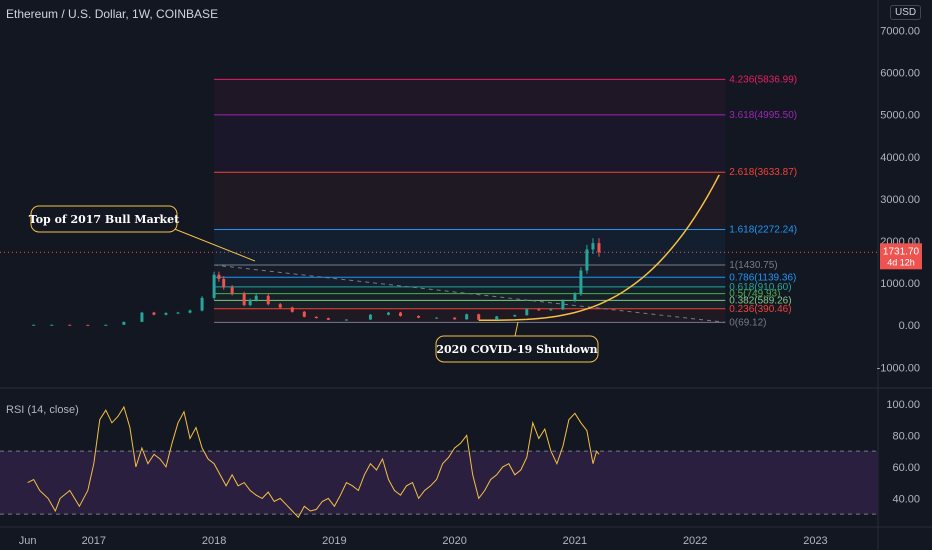 The width and height of the screenshot is (932, 550). I want to click on fib-label: 0.786(1139.36), so click(762, 277).